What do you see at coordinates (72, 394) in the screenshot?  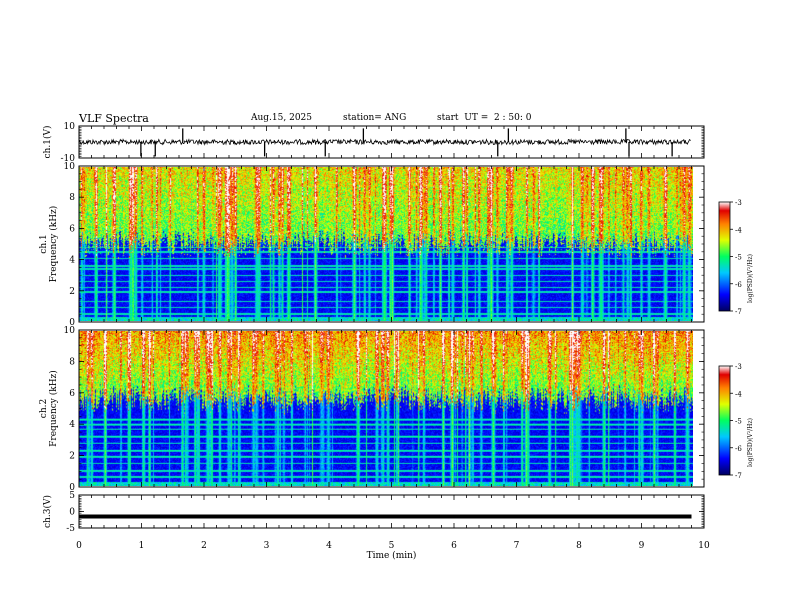 I see `ch2-spectrogram-y-tick-label: 6` at bounding box center [72, 394].